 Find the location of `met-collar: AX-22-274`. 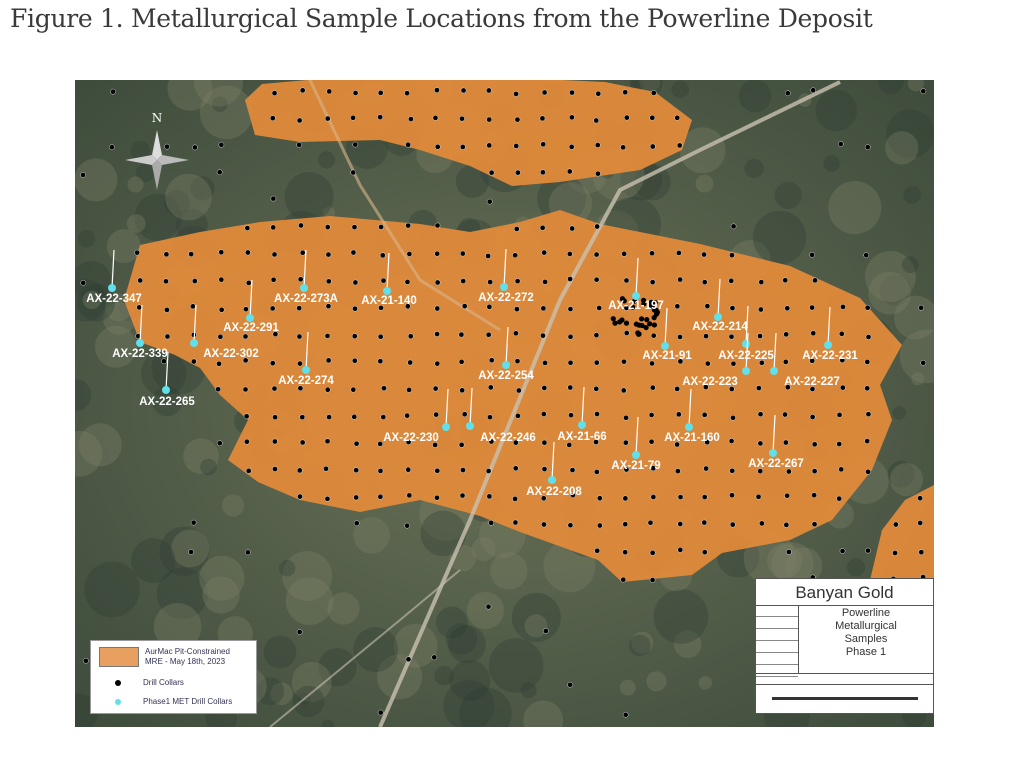

met-collar: AX-22-274 is located at coordinates (306, 359).